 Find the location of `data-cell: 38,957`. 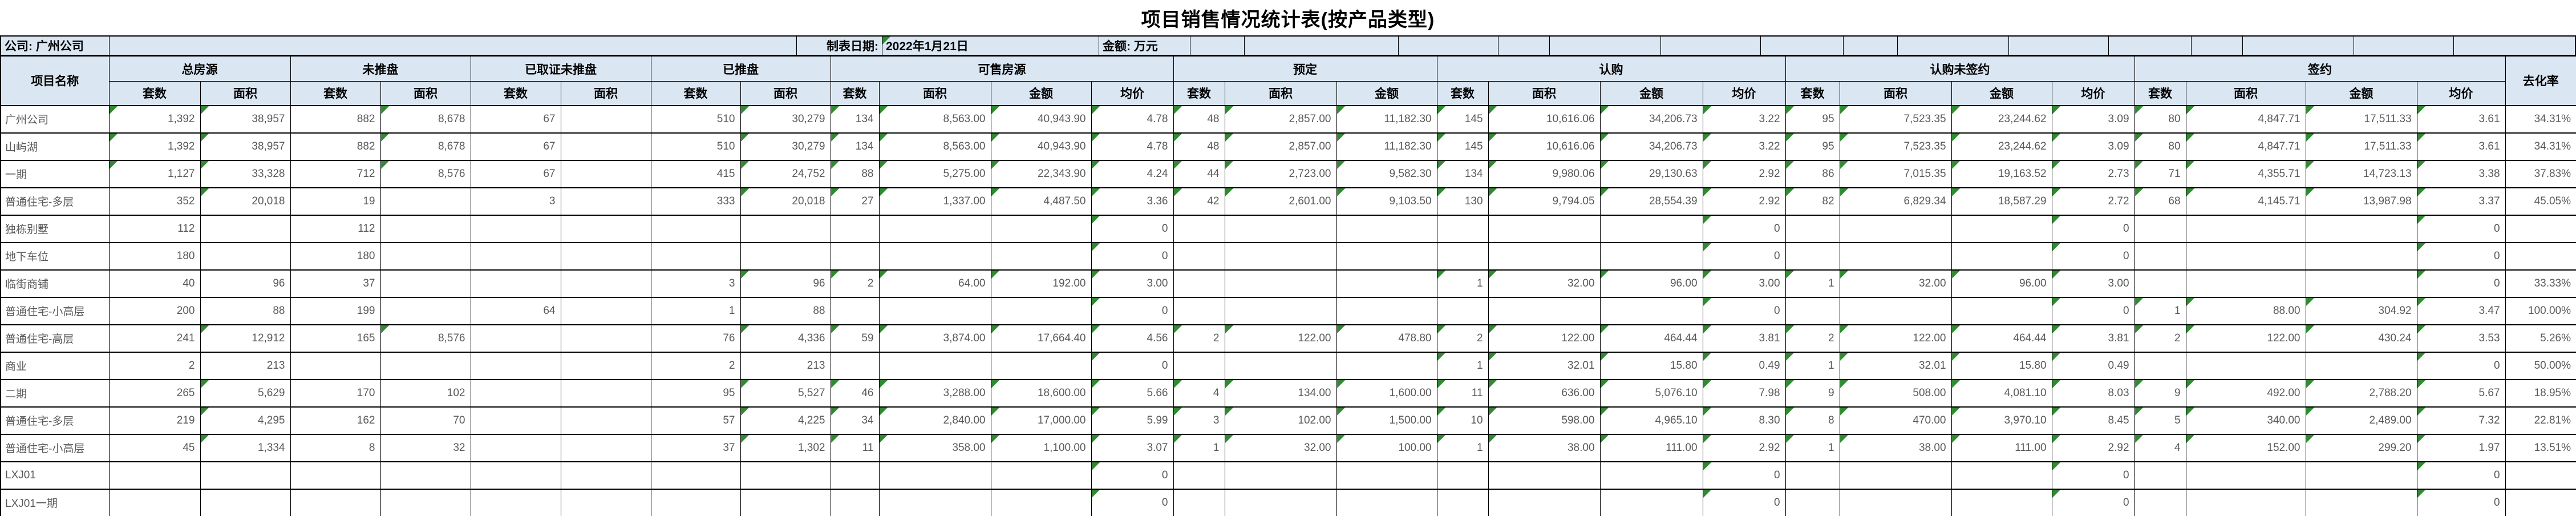

data-cell: 38,957 is located at coordinates (245, 146).